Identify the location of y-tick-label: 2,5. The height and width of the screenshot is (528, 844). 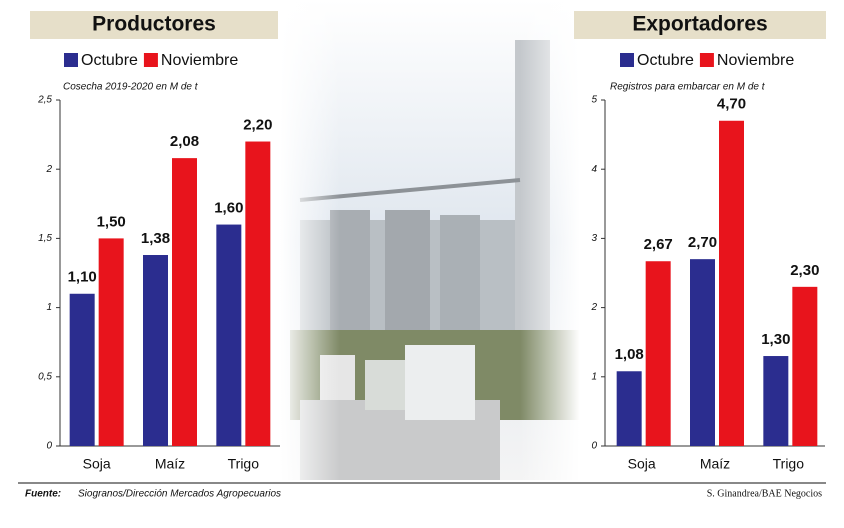
(44, 100).